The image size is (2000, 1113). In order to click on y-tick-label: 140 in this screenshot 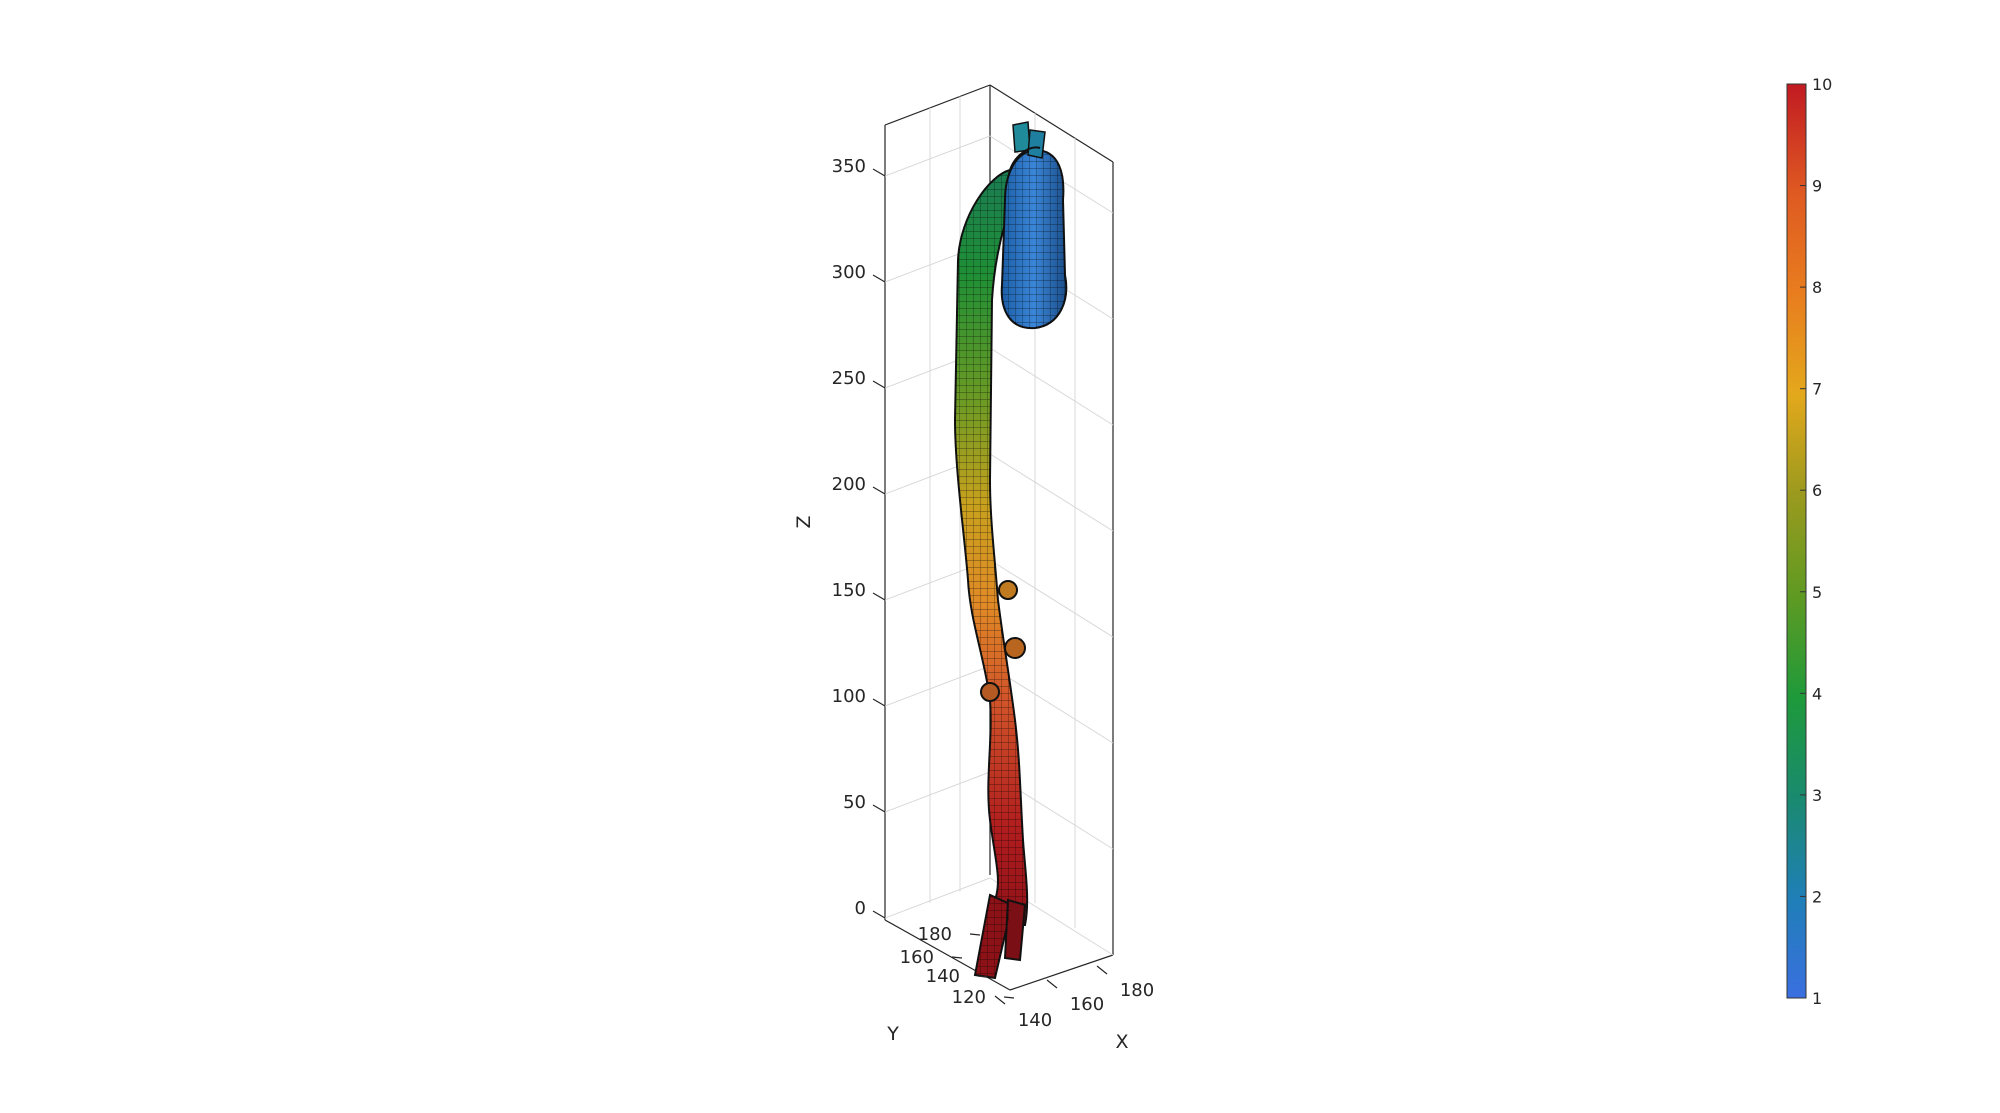, I will do `click(943, 976)`.